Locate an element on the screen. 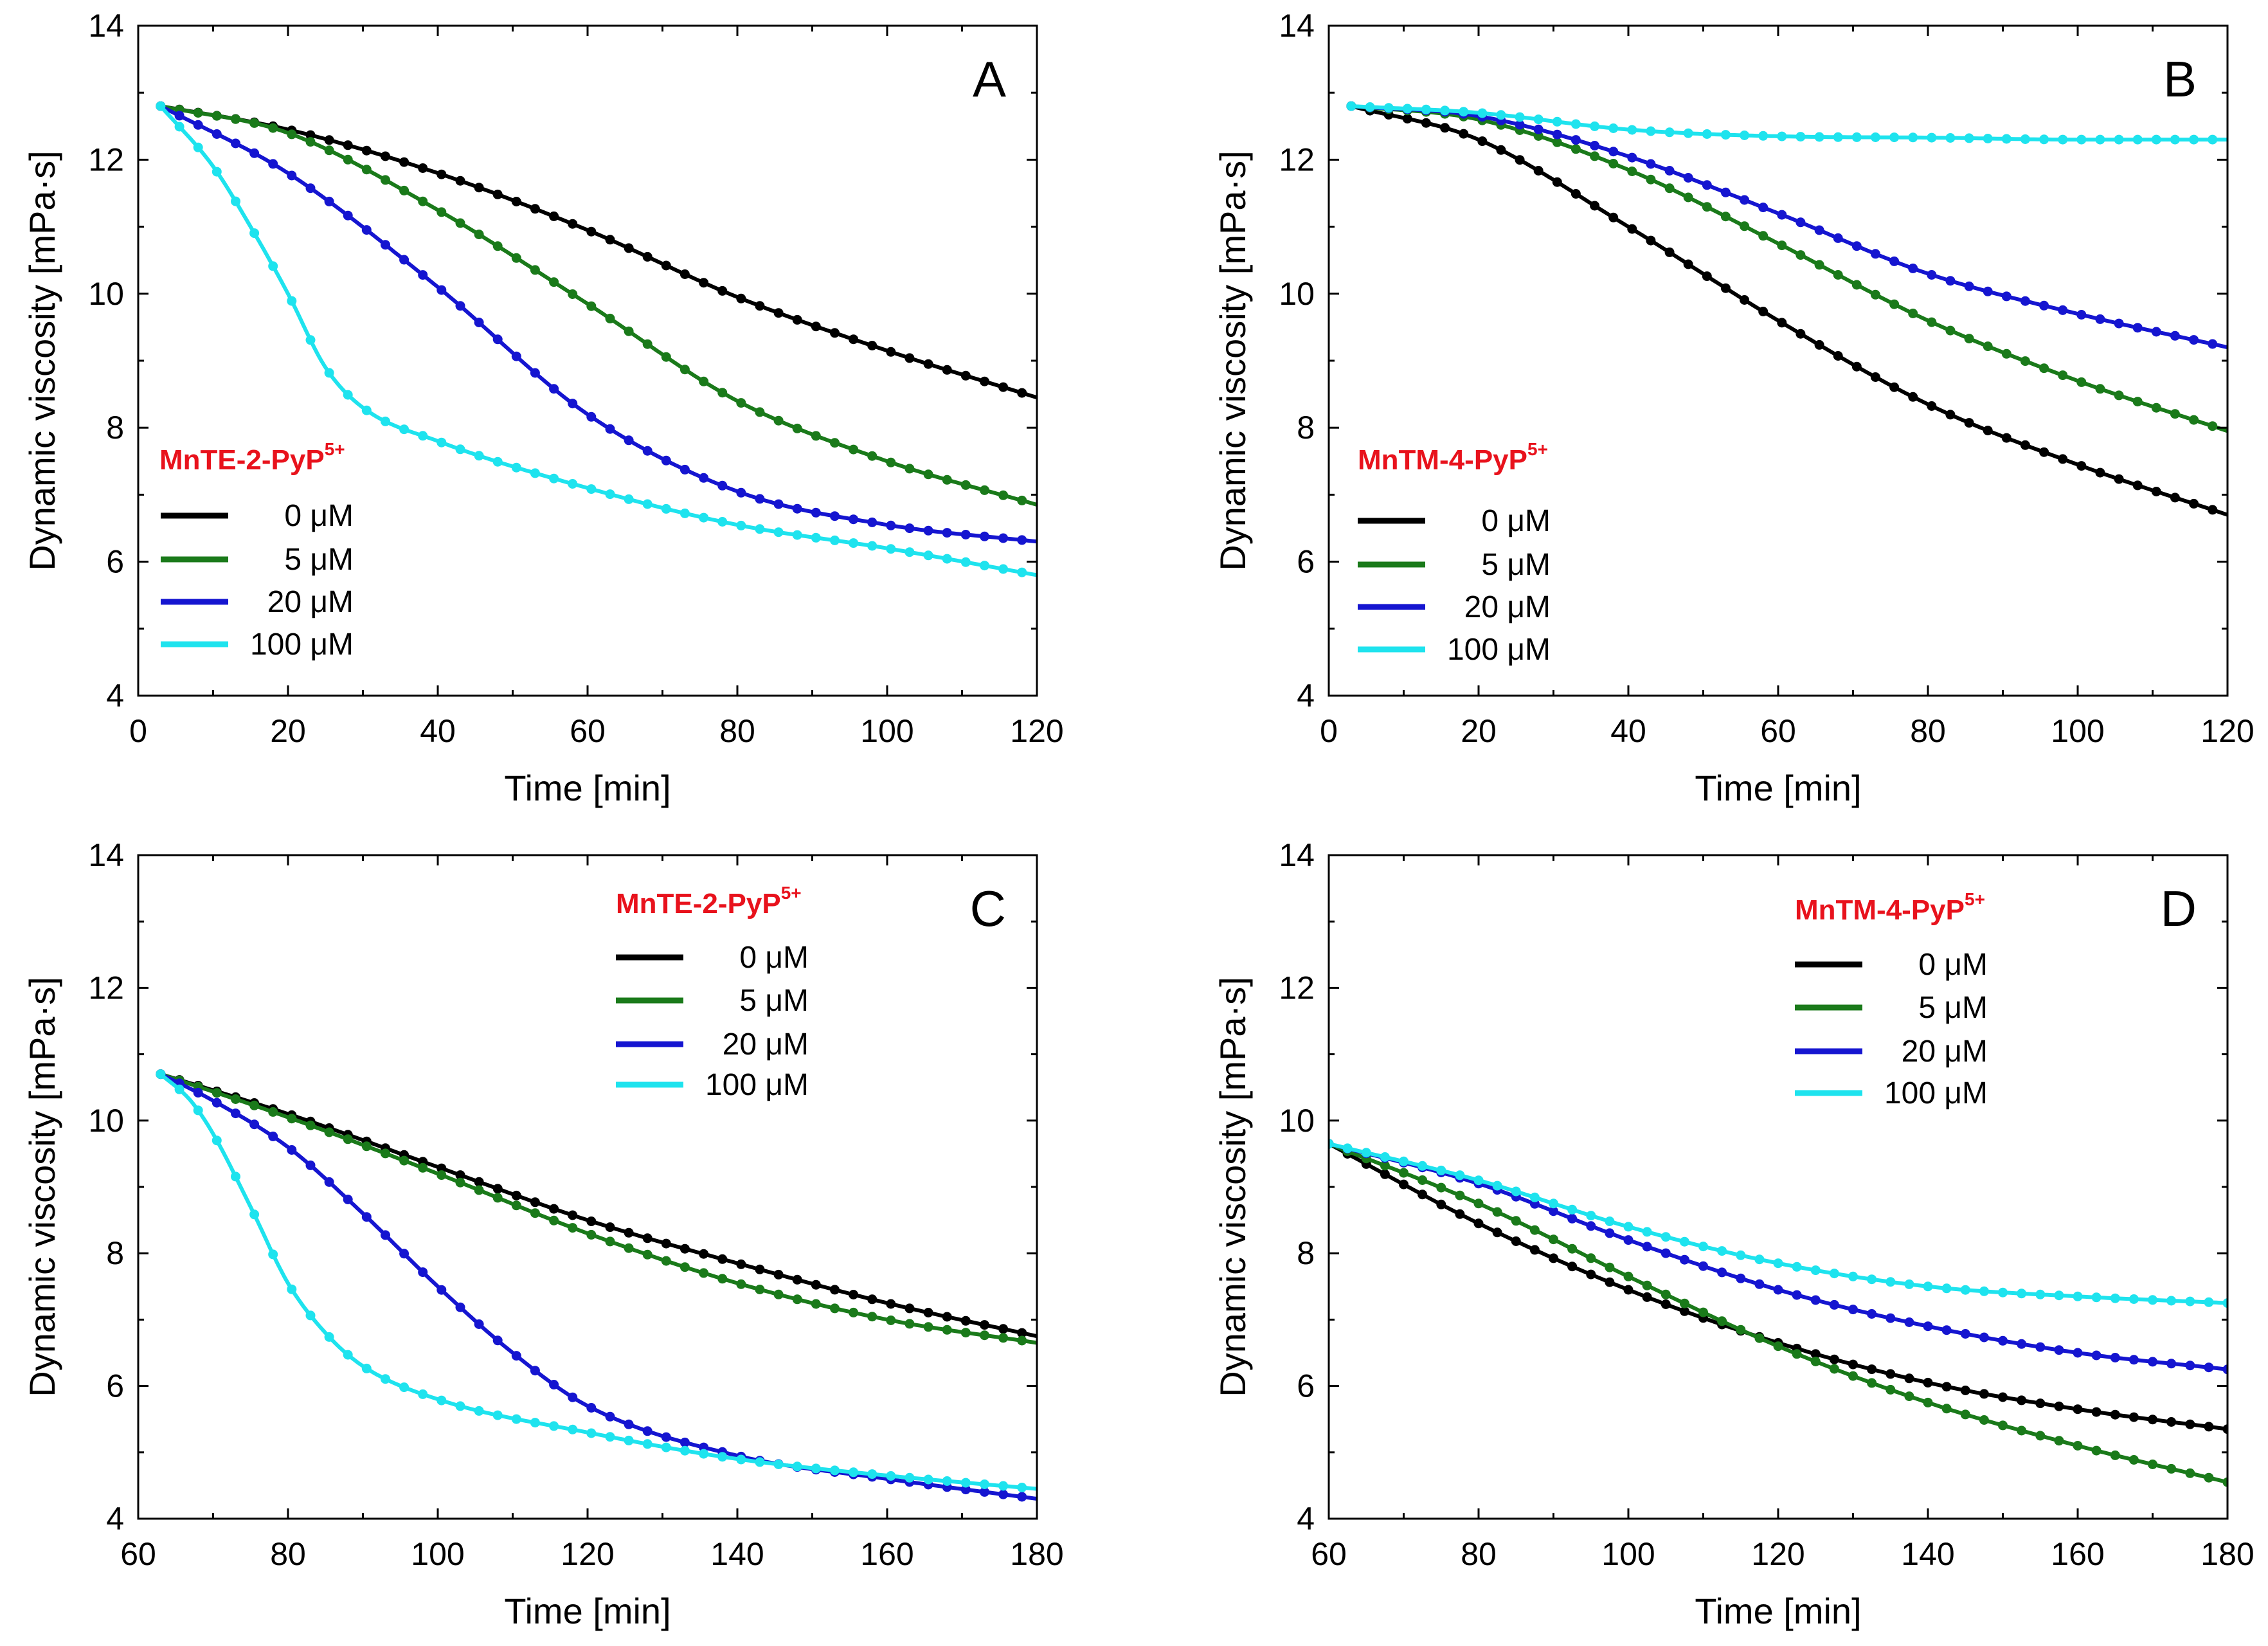  y-axis-title: Dynamic viscosity [mPa·s] is located at coordinates (42, 1187).